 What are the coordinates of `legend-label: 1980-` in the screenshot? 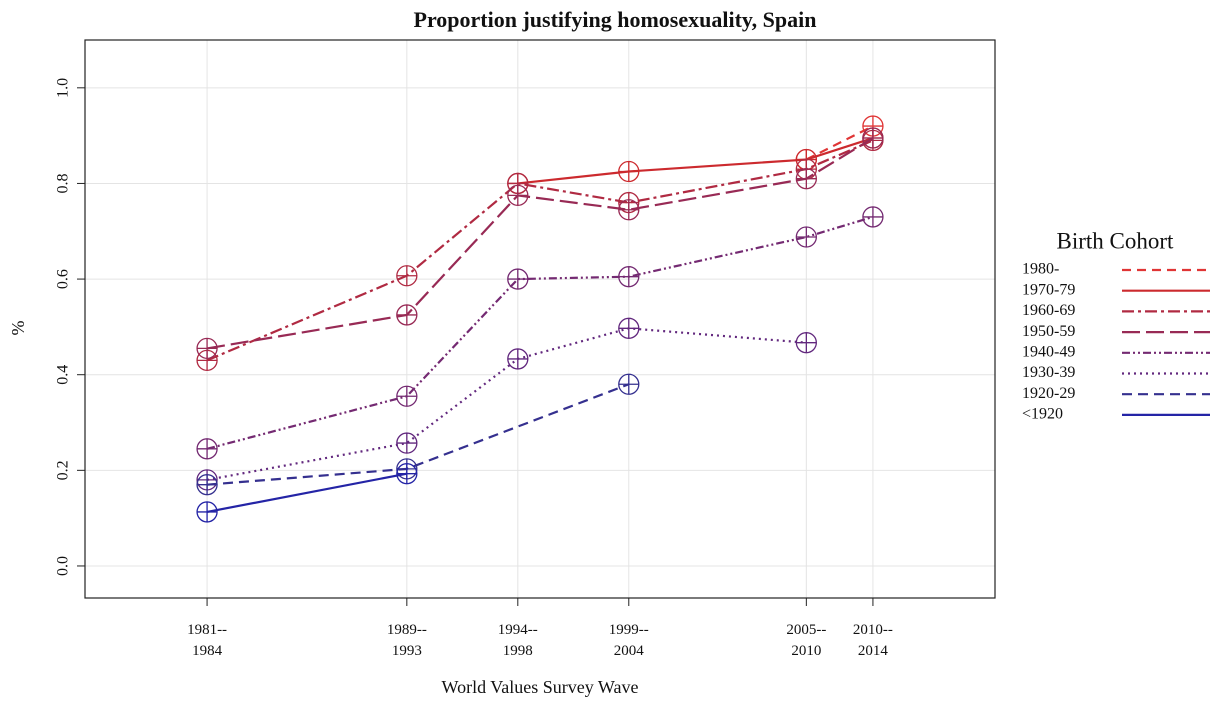 It's located at (1040, 269).